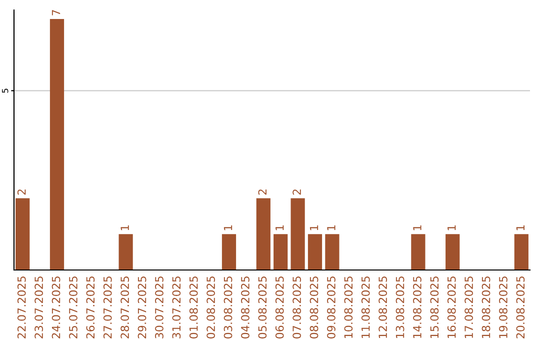 This screenshot has width=540, height=340. Describe the element at coordinates (125, 307) in the screenshot. I see `x-tick-label: 28.07.2025` at that location.